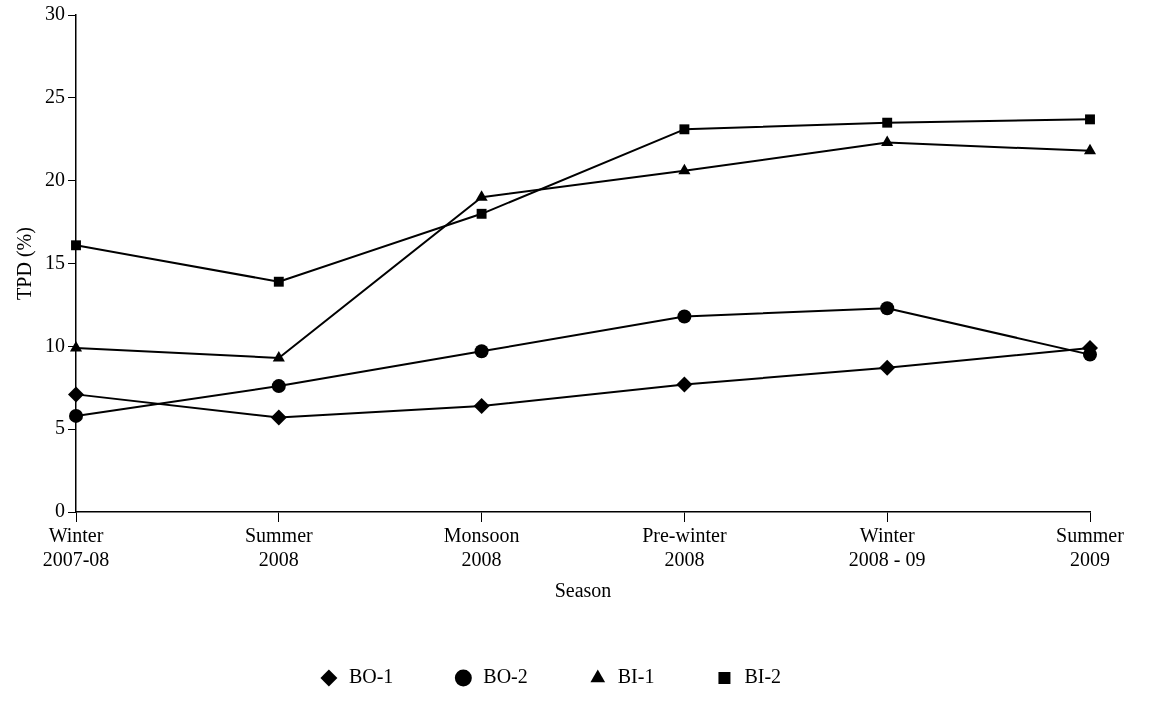  What do you see at coordinates (55, 178) in the screenshot?
I see `y-tick-label: 20` at bounding box center [55, 178].